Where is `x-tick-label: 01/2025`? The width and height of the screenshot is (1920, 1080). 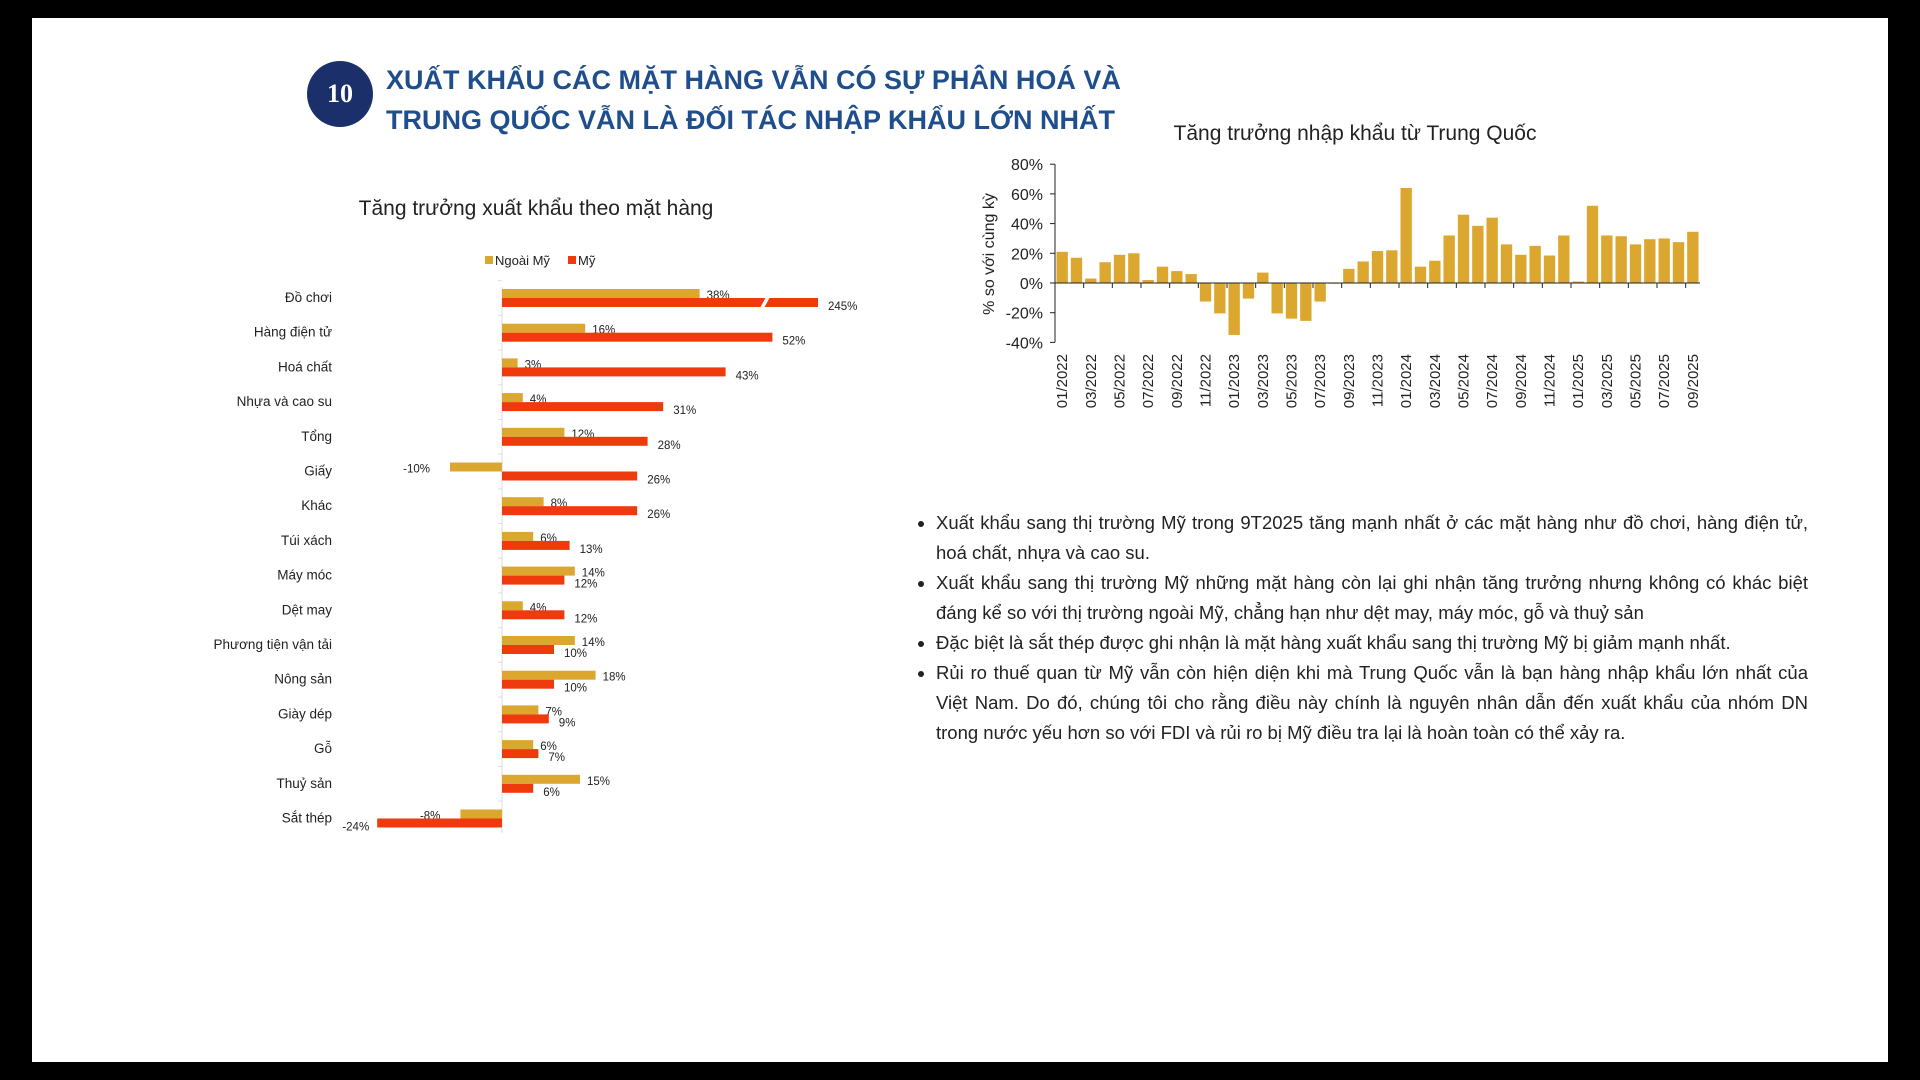
x-tick-label: 01/2025 is located at coordinates (1578, 381).